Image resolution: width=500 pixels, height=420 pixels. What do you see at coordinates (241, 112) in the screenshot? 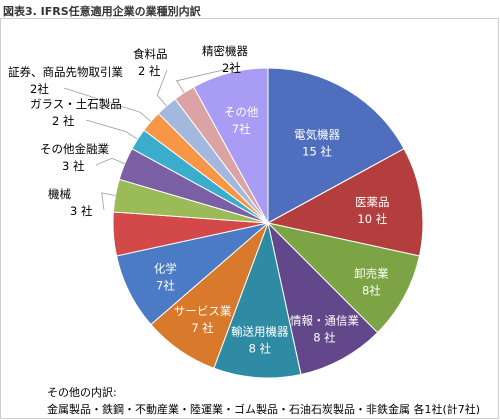
I see `slice-label-14: その他` at bounding box center [241, 112].